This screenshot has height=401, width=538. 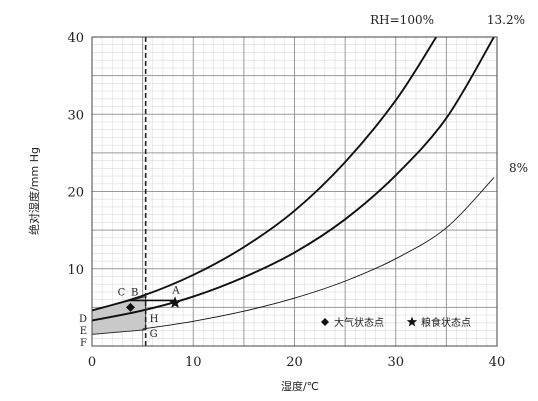 What do you see at coordinates (83, 319) in the screenshot?
I see `point-label-d: D` at bounding box center [83, 319].